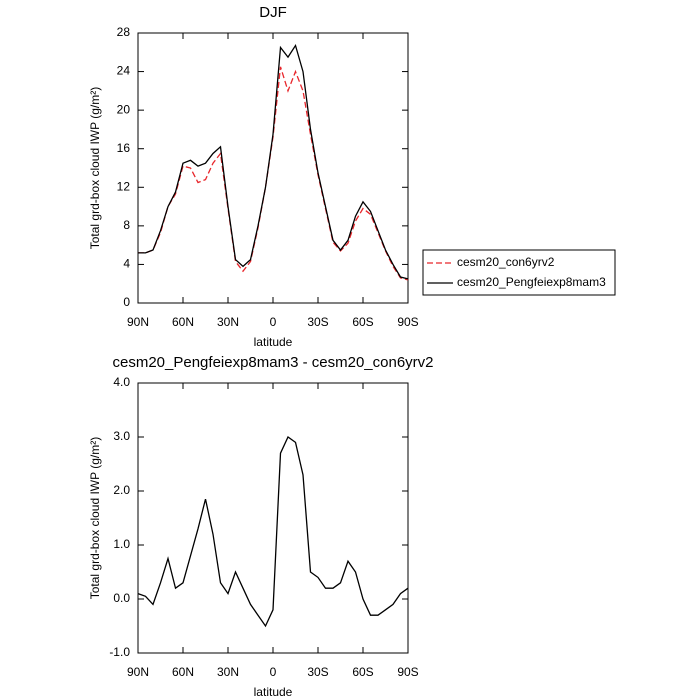 The height and width of the screenshot is (700, 700). What do you see at coordinates (124, 71) in the screenshot?
I see `y-tick-label: 24` at bounding box center [124, 71].